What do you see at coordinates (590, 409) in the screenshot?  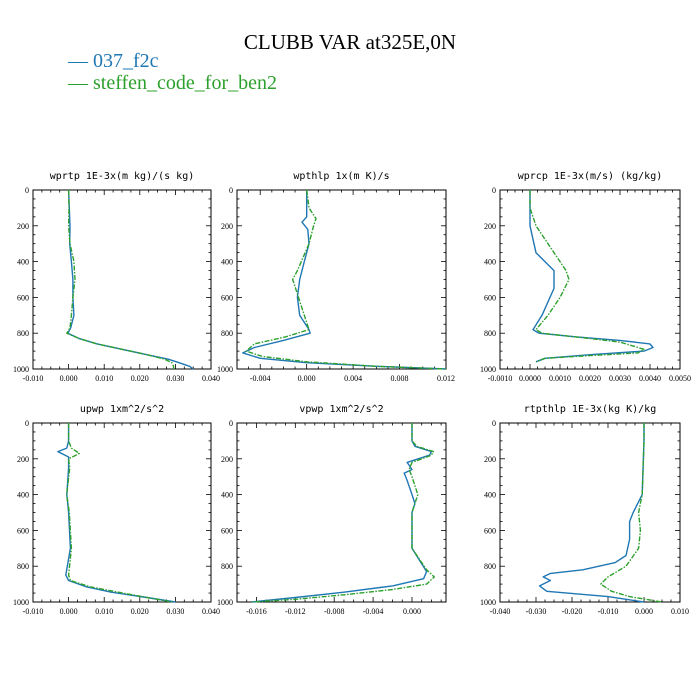 I see `chart-title: rtpthlp 1E-3x(kg K)/kg` at bounding box center [590, 409].